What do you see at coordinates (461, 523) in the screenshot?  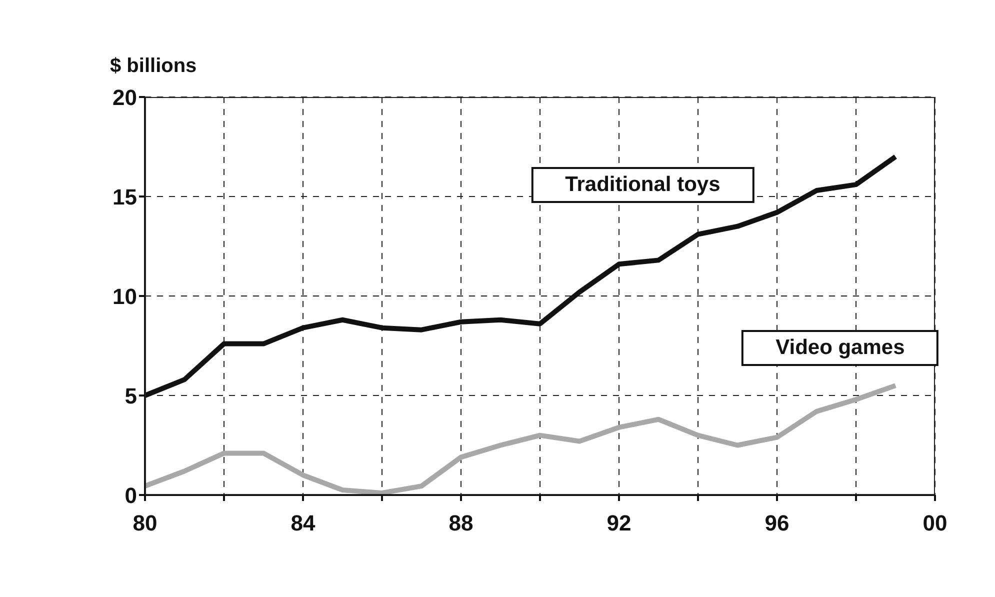 I see `x-tick-label: 88` at bounding box center [461, 523].